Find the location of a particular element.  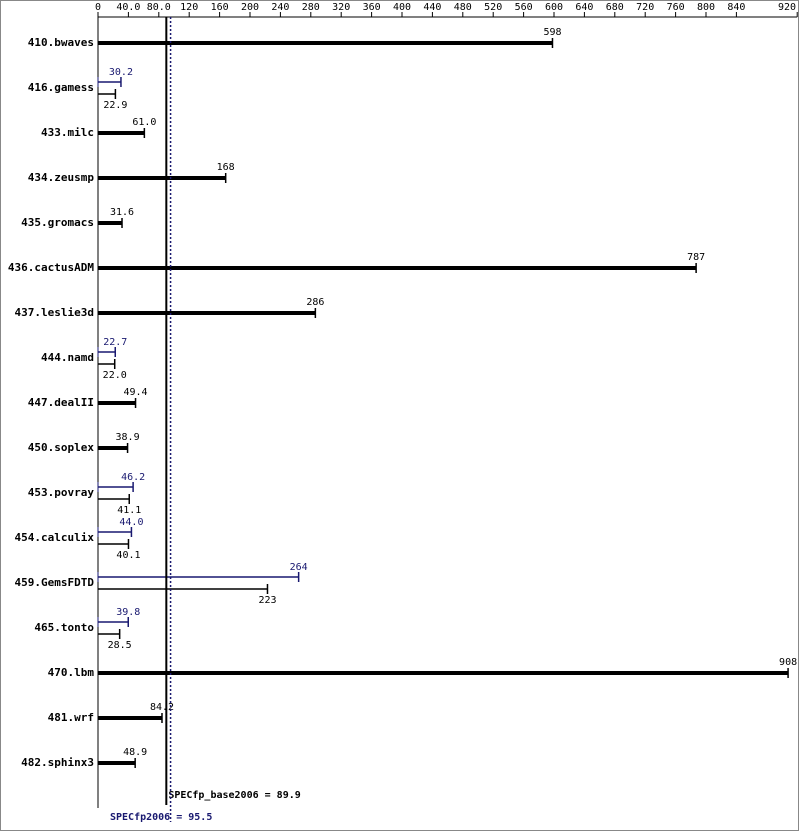

x-tick-label: 360 is located at coordinates (372, 7).